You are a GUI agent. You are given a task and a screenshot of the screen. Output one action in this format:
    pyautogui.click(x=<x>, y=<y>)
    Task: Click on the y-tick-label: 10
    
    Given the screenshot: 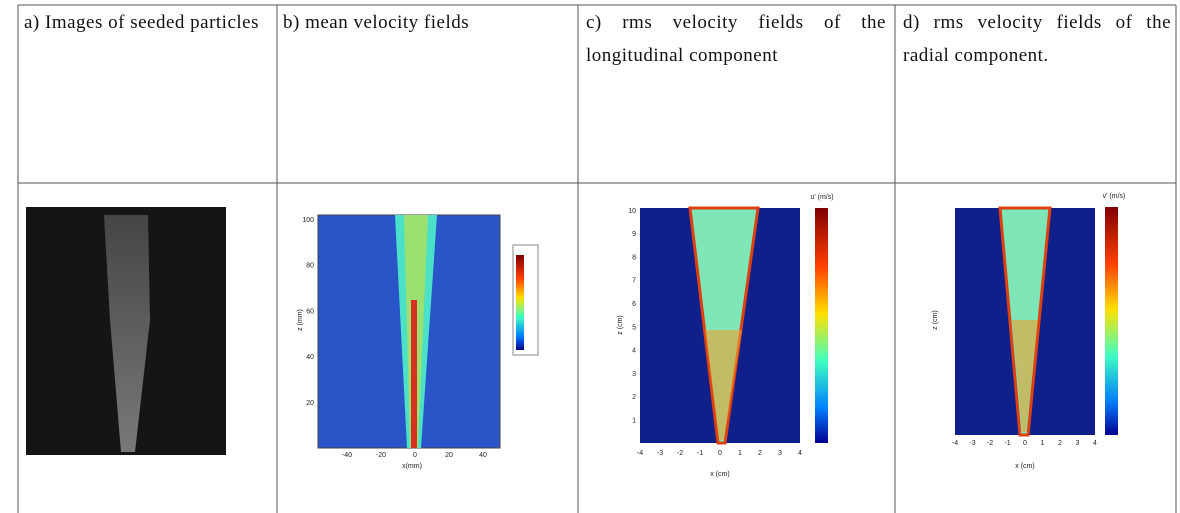 What is the action you would take?
    pyautogui.click(x=632, y=211)
    